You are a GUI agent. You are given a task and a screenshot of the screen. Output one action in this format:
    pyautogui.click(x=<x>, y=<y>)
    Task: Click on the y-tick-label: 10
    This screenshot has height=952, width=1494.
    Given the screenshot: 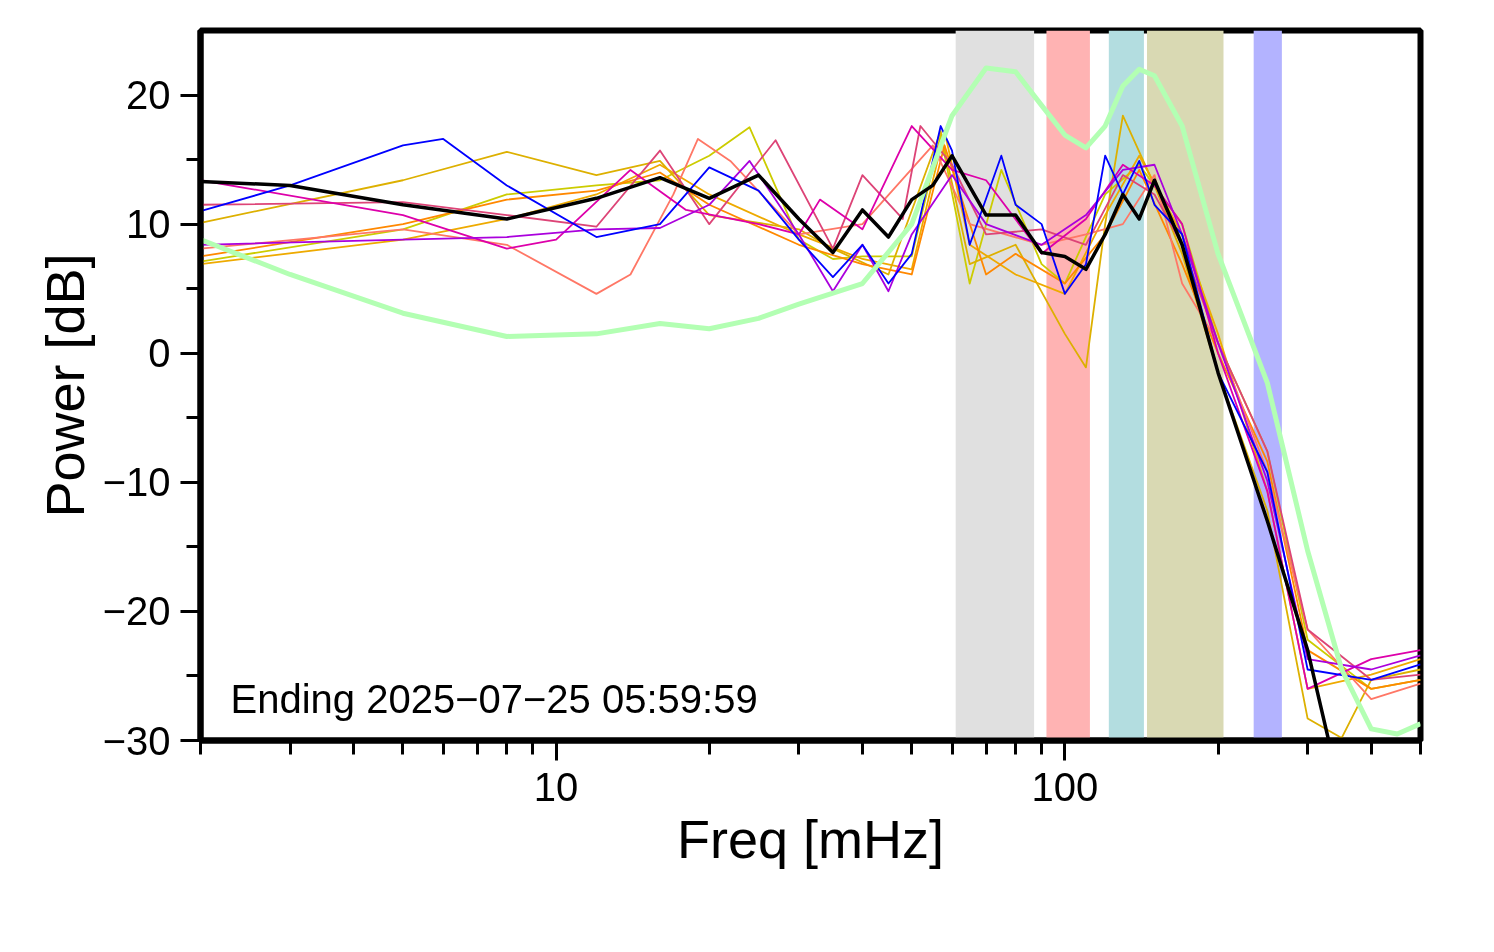 What is the action you would take?
    pyautogui.click(x=148, y=224)
    